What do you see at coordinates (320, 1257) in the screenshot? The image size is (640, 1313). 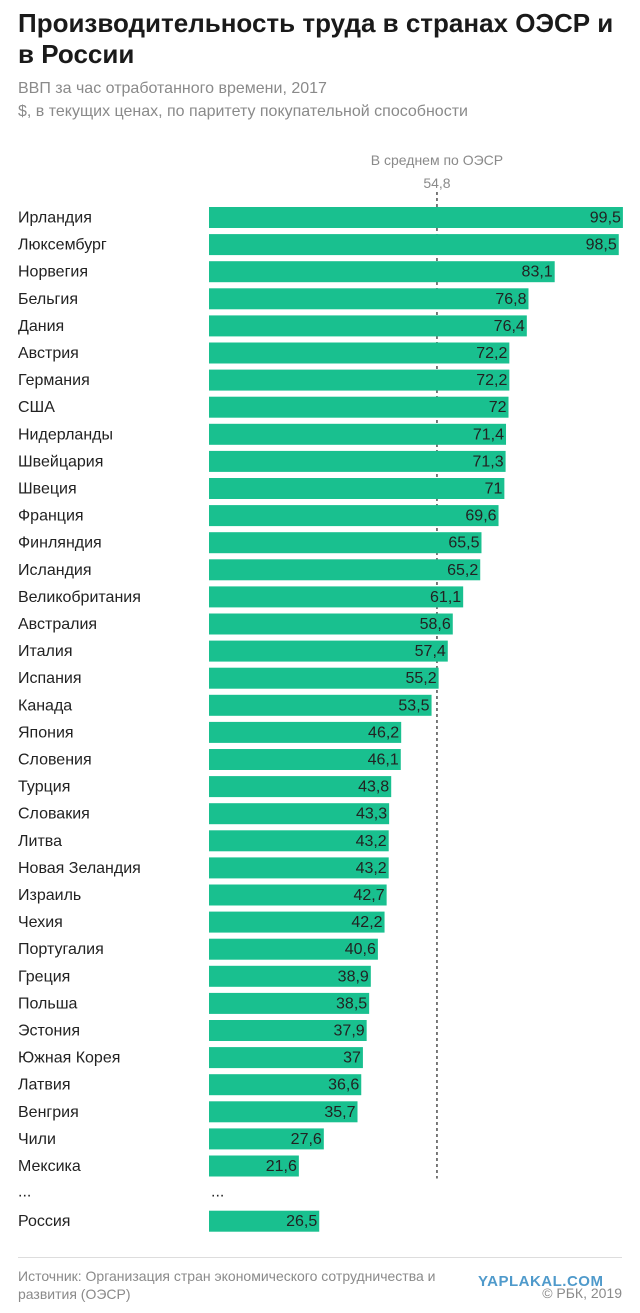 I see `footer-divider` at bounding box center [320, 1257].